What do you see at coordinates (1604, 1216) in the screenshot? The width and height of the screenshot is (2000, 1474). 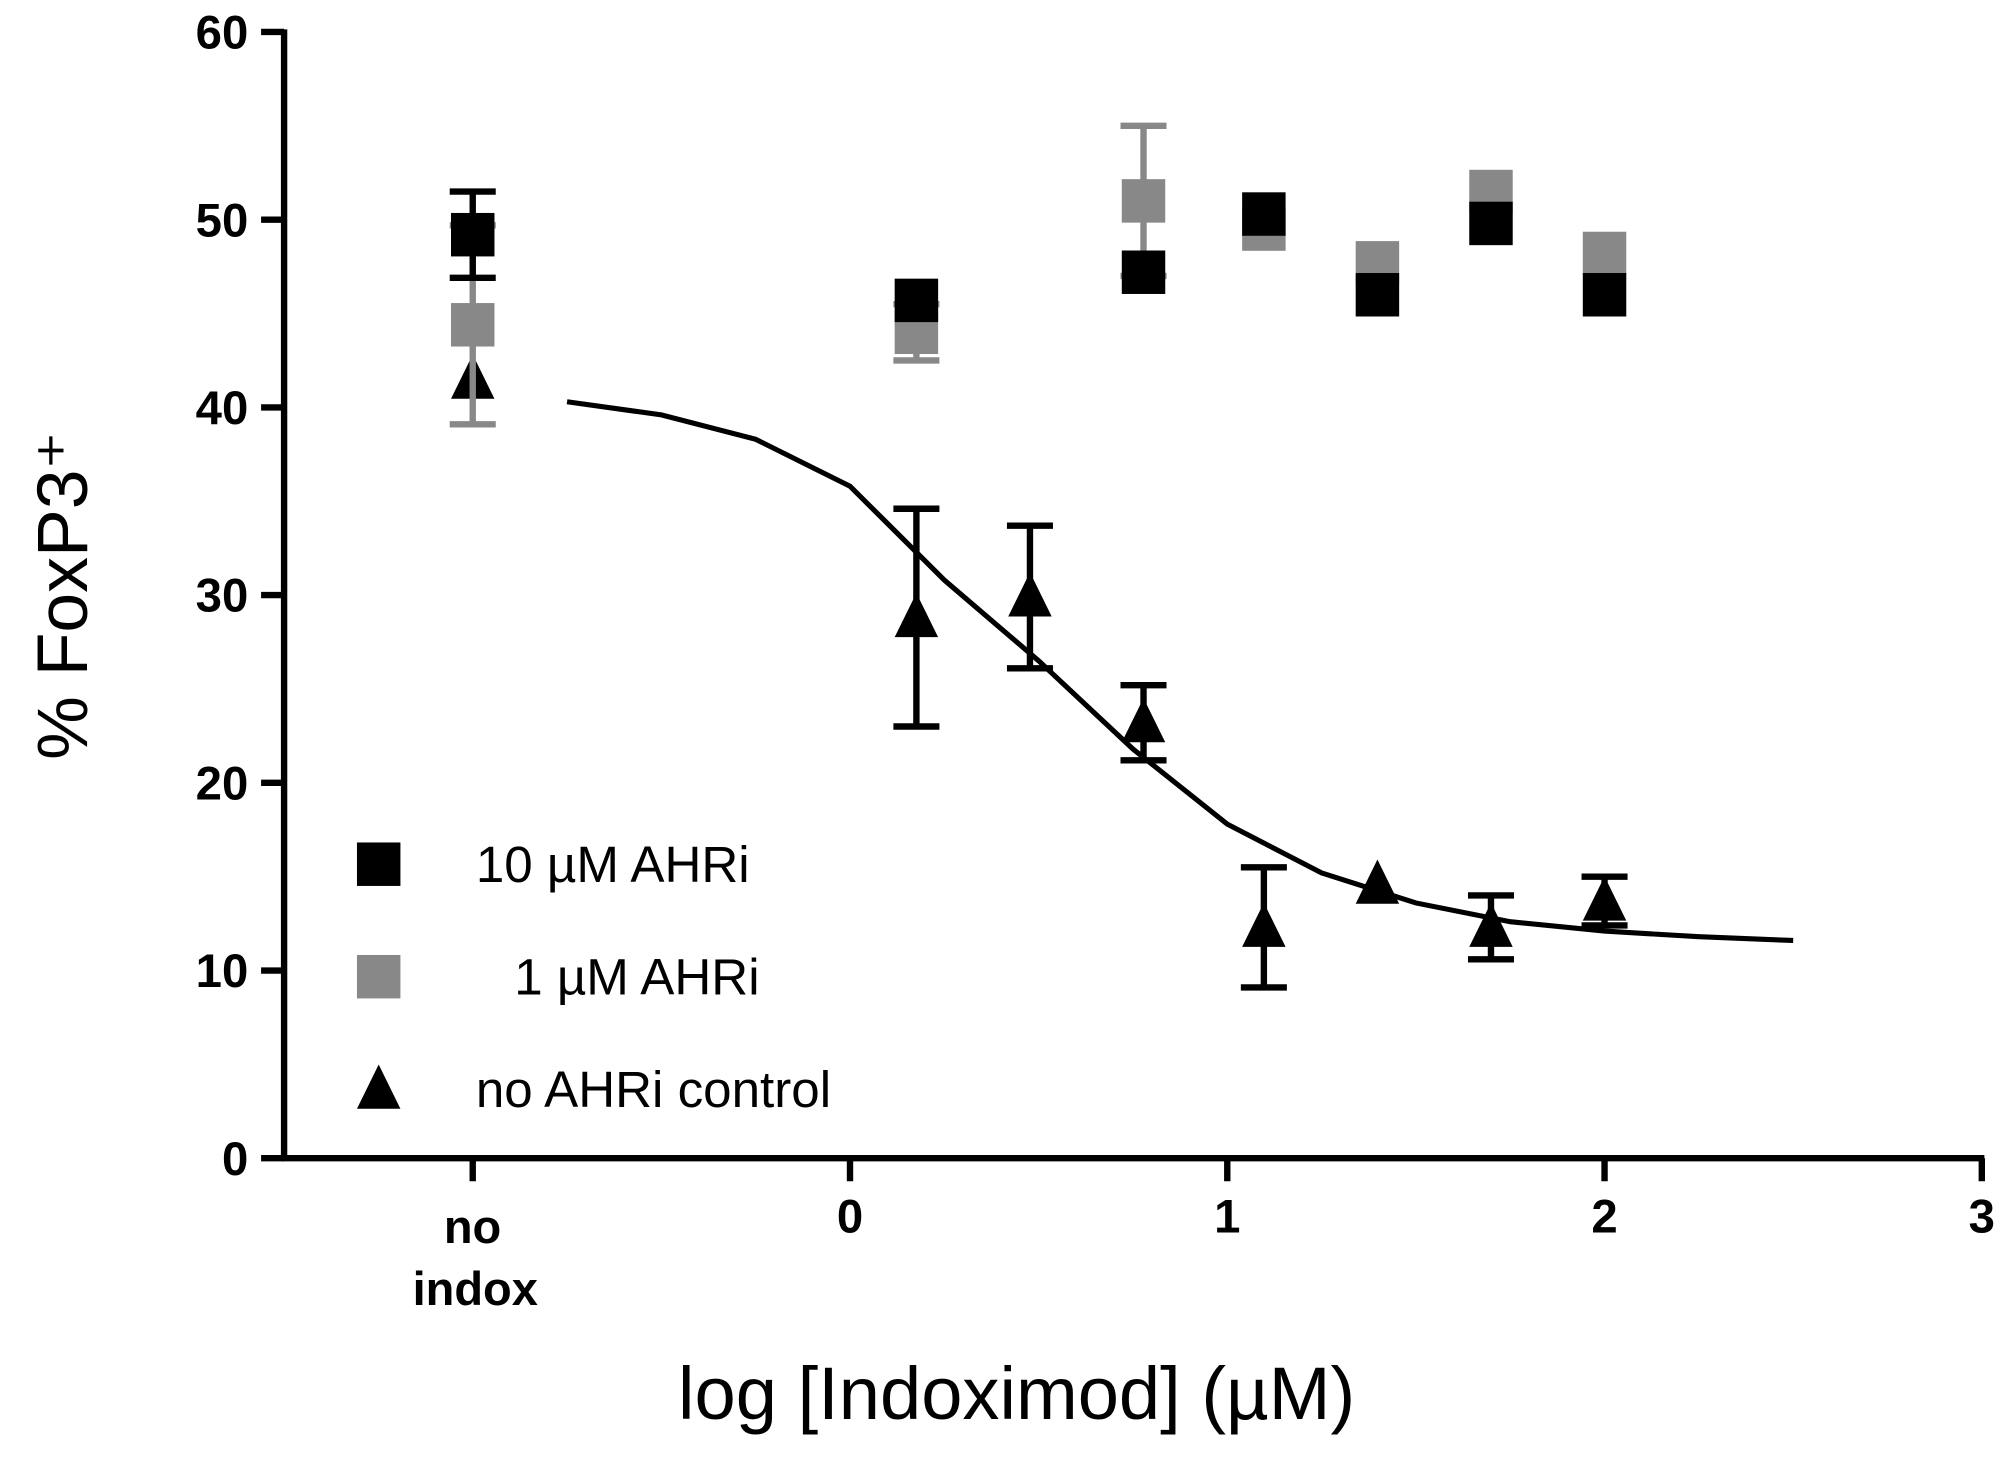 I see `x-tick-label: 2` at bounding box center [1604, 1216].